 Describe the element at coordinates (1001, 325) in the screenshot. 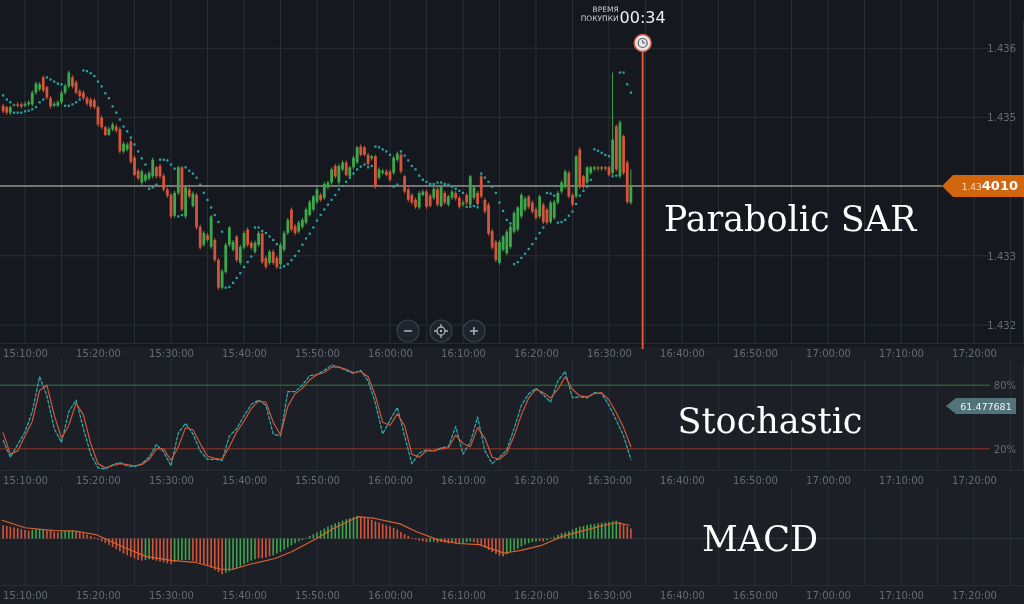

I see `y-tick-label: 1.432` at that location.